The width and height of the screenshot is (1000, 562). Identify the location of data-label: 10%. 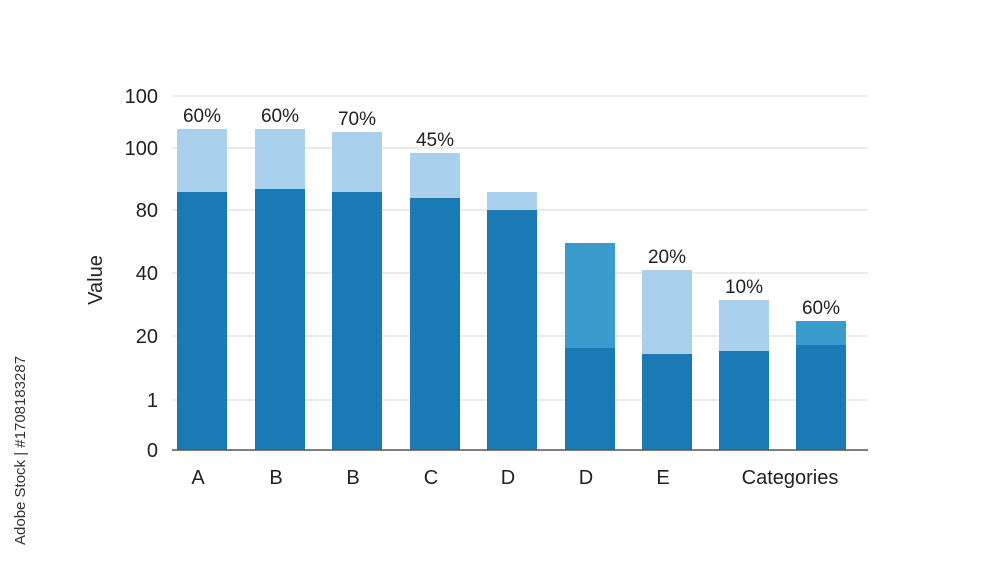
(744, 287).